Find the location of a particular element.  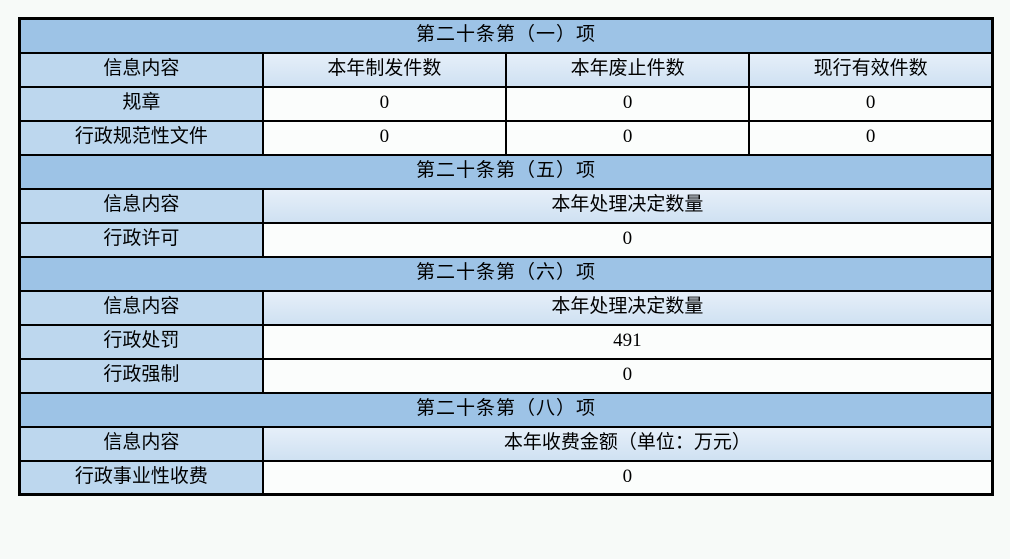

column-header-row: 信息内容 本年制发件数 本年废止件数 现行有效件数 is located at coordinates (506, 69).